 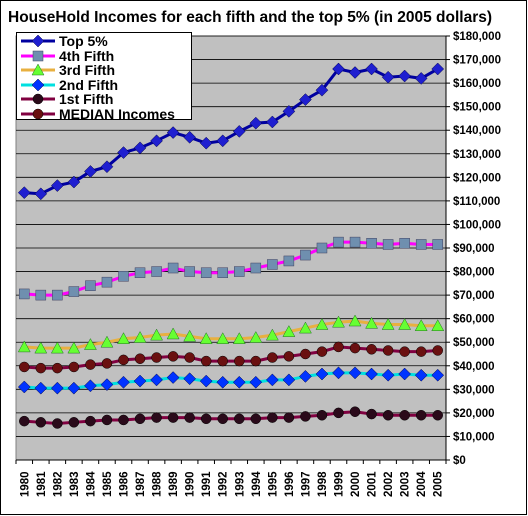 What do you see at coordinates (474, 390) in the screenshot?
I see `y-tick-label: $30,000` at bounding box center [474, 390].